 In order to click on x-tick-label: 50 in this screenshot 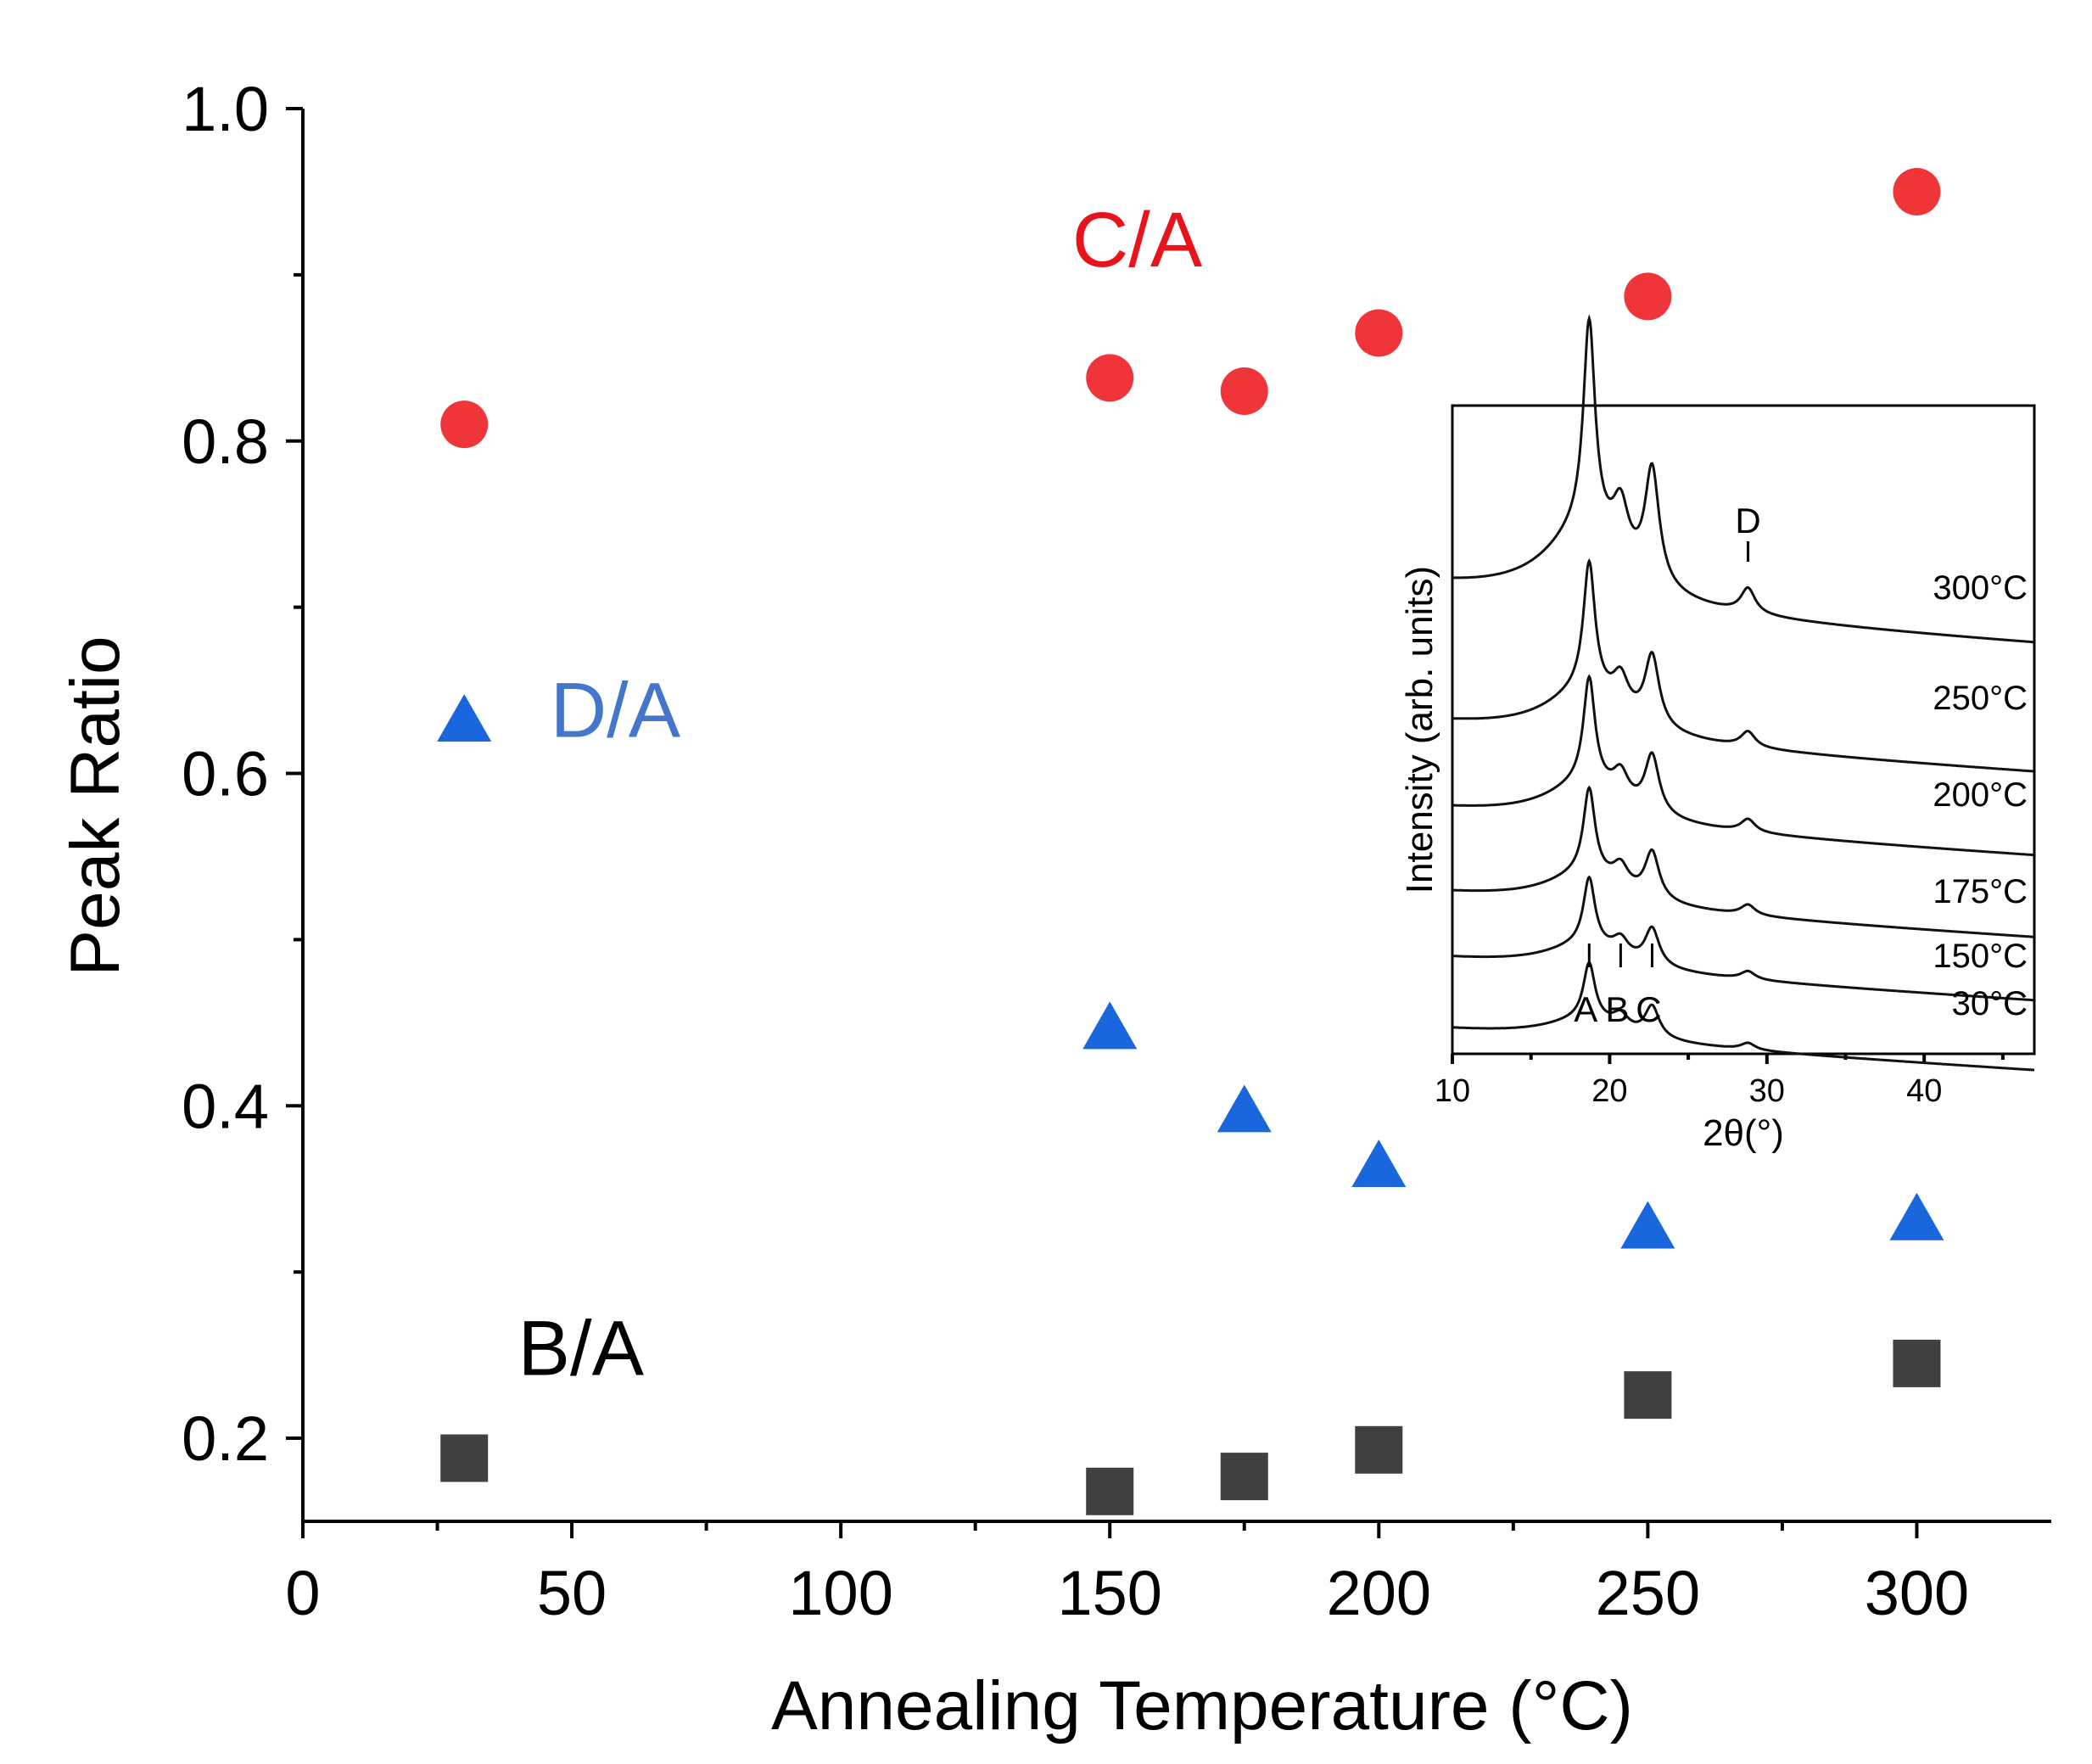, I will do `click(572, 1593)`.